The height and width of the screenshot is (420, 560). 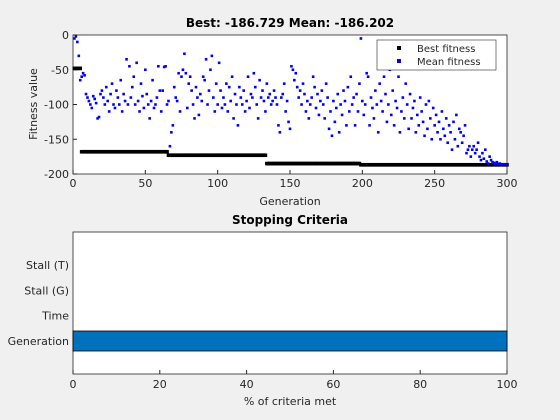 I want to click on y-tick-label: Time, so click(x=55, y=316).